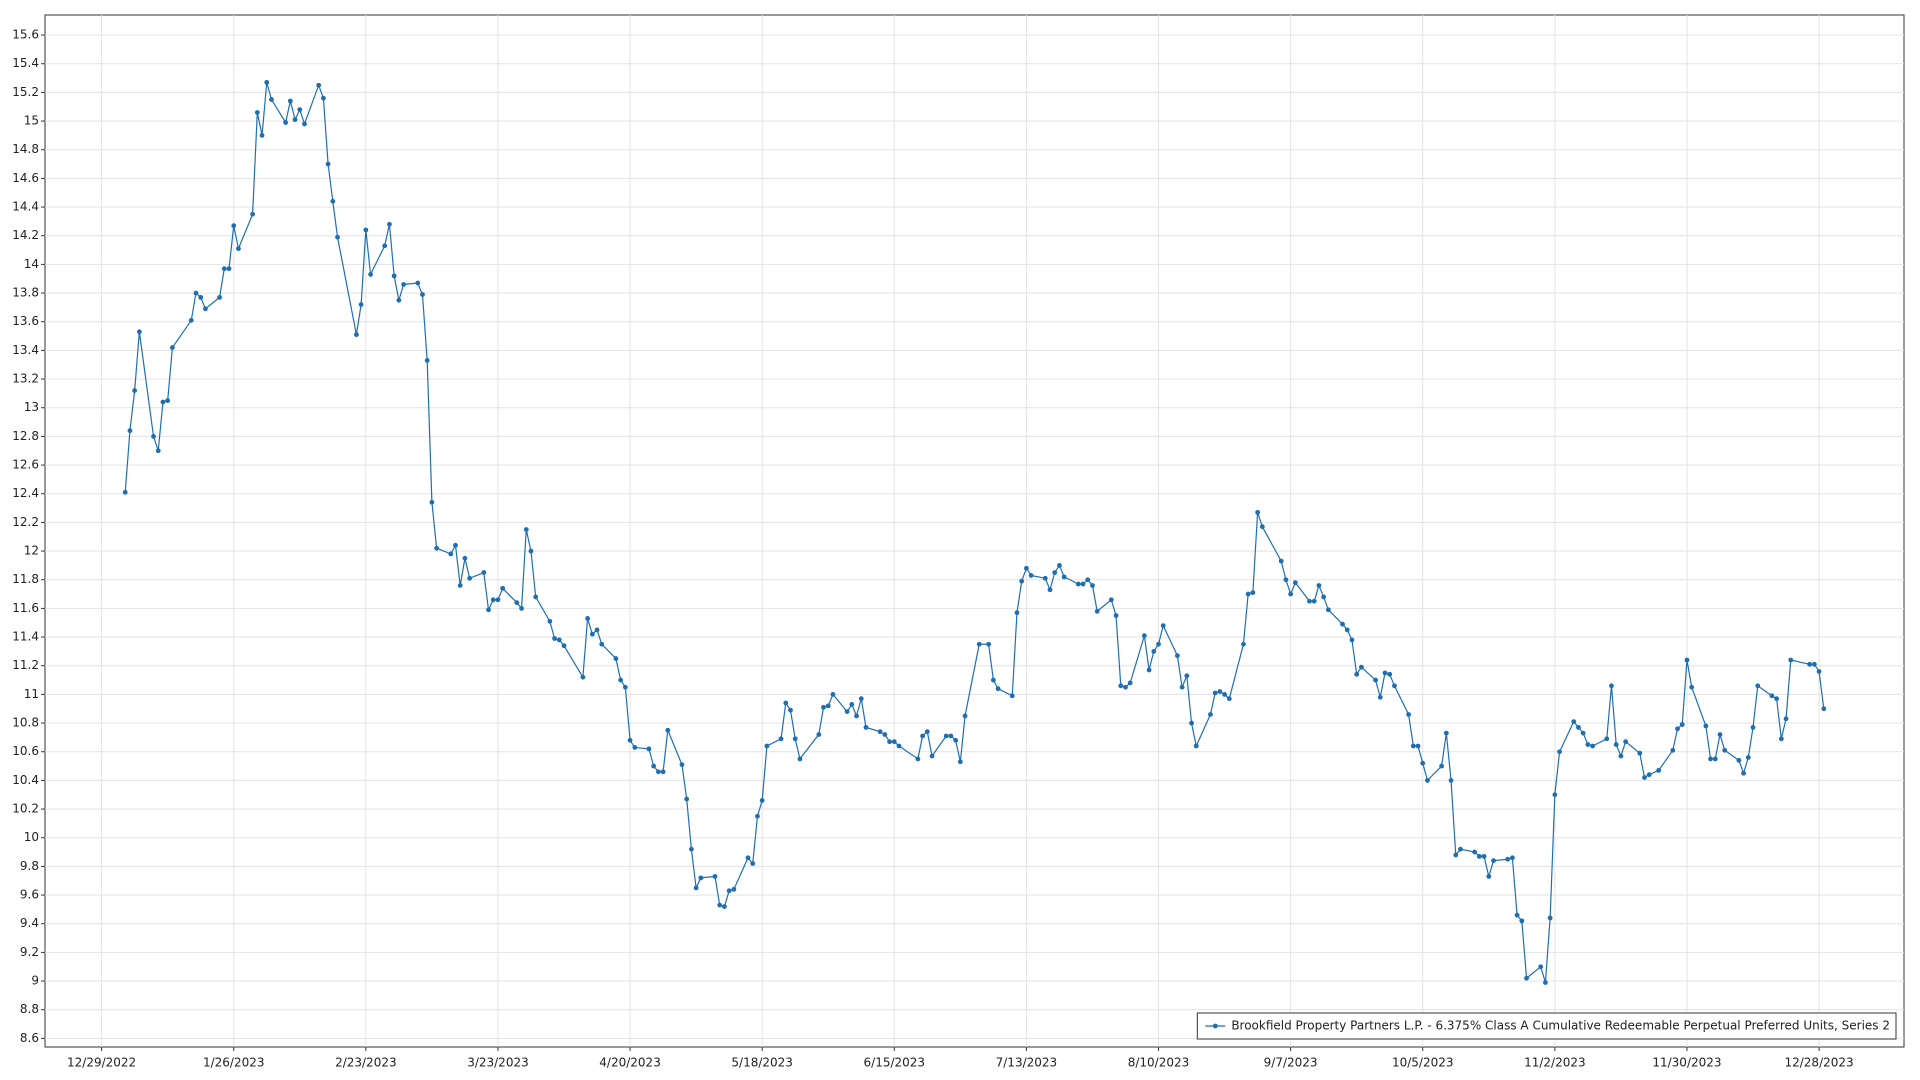 This screenshot has height=1080, width=1920. I want to click on y-tick-label: 14.6, so click(25, 178).